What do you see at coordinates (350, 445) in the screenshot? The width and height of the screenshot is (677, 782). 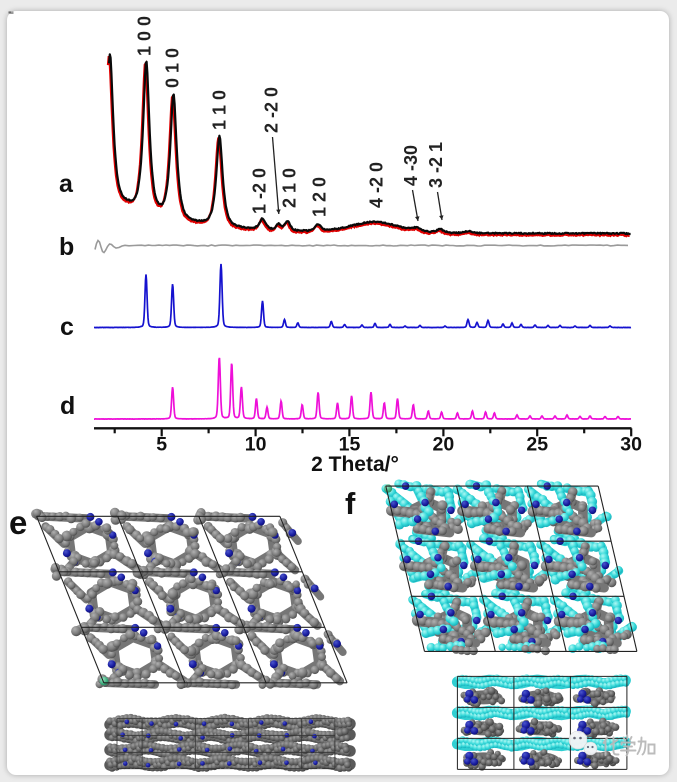 I see `svg-text: 15` at bounding box center [350, 445].